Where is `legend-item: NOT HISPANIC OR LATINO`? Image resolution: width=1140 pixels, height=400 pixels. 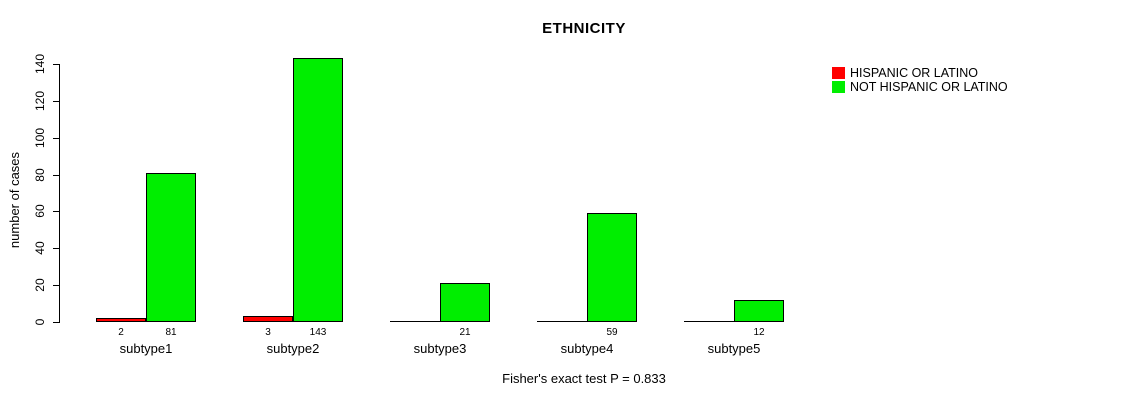
legend-item: NOT HISPANIC OR LATINO is located at coordinates (920, 87).